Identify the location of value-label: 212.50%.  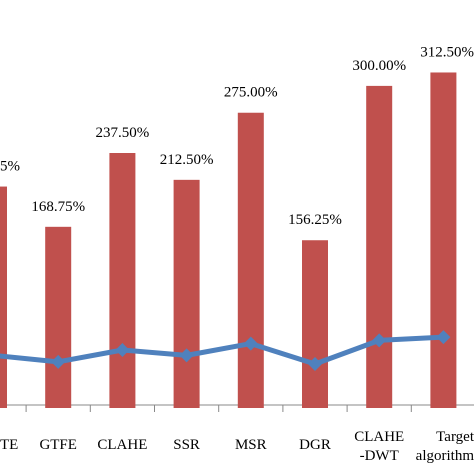
(187, 160).